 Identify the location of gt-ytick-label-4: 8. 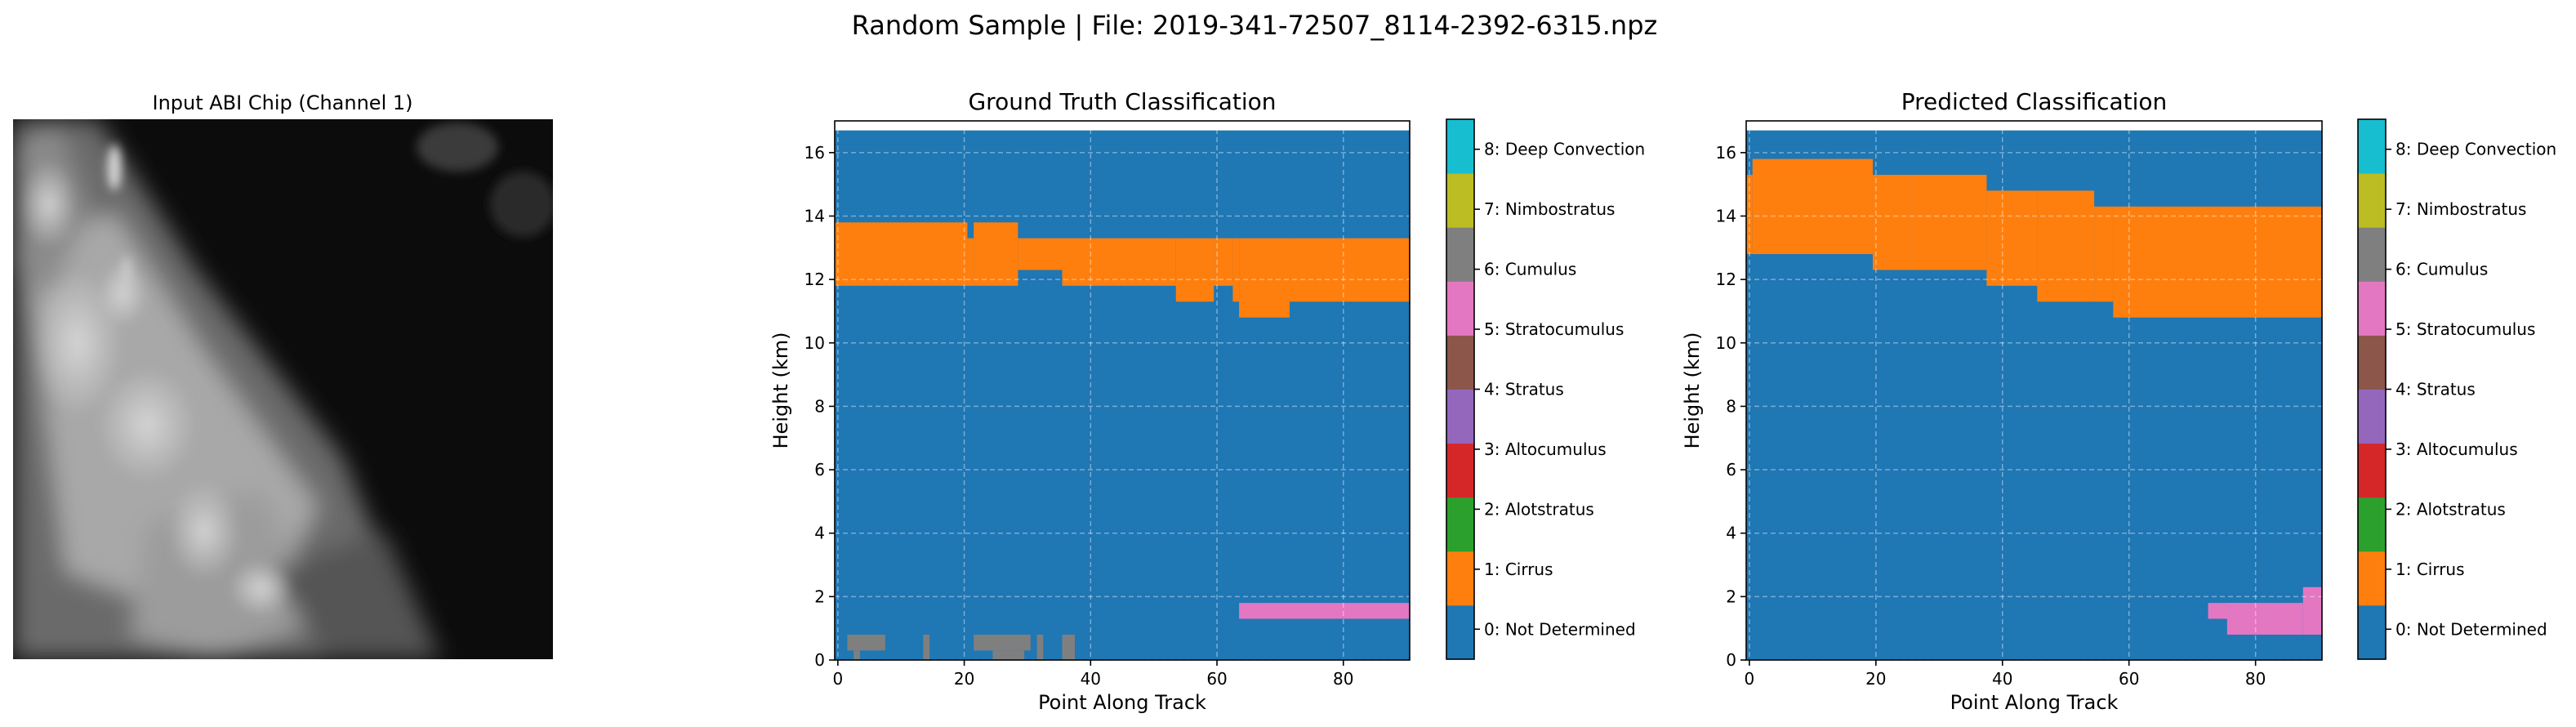
(819, 406).